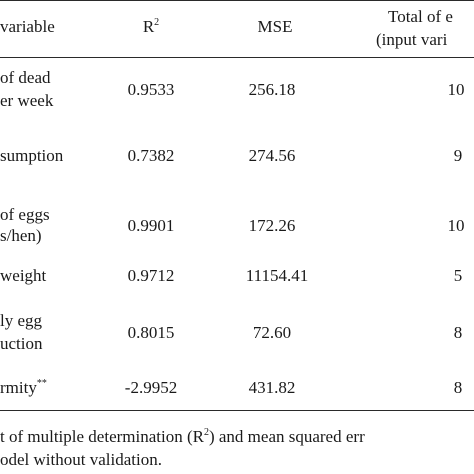  Describe the element at coordinates (151, 387) in the screenshot. I see `row6-r2: -2.9952` at that location.